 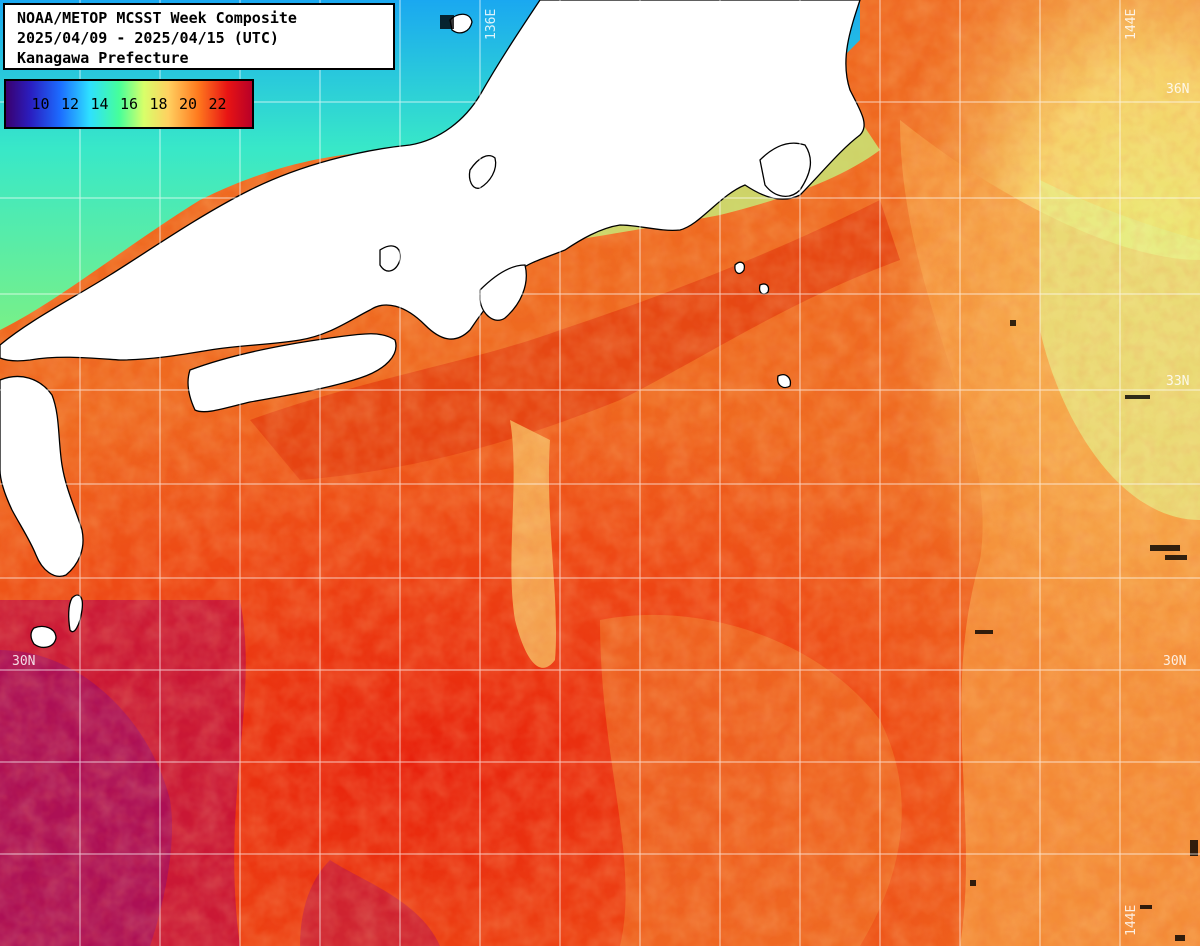 I want to click on legend-labels: 10 12 14 16 18 20 22, so click(x=129, y=104).